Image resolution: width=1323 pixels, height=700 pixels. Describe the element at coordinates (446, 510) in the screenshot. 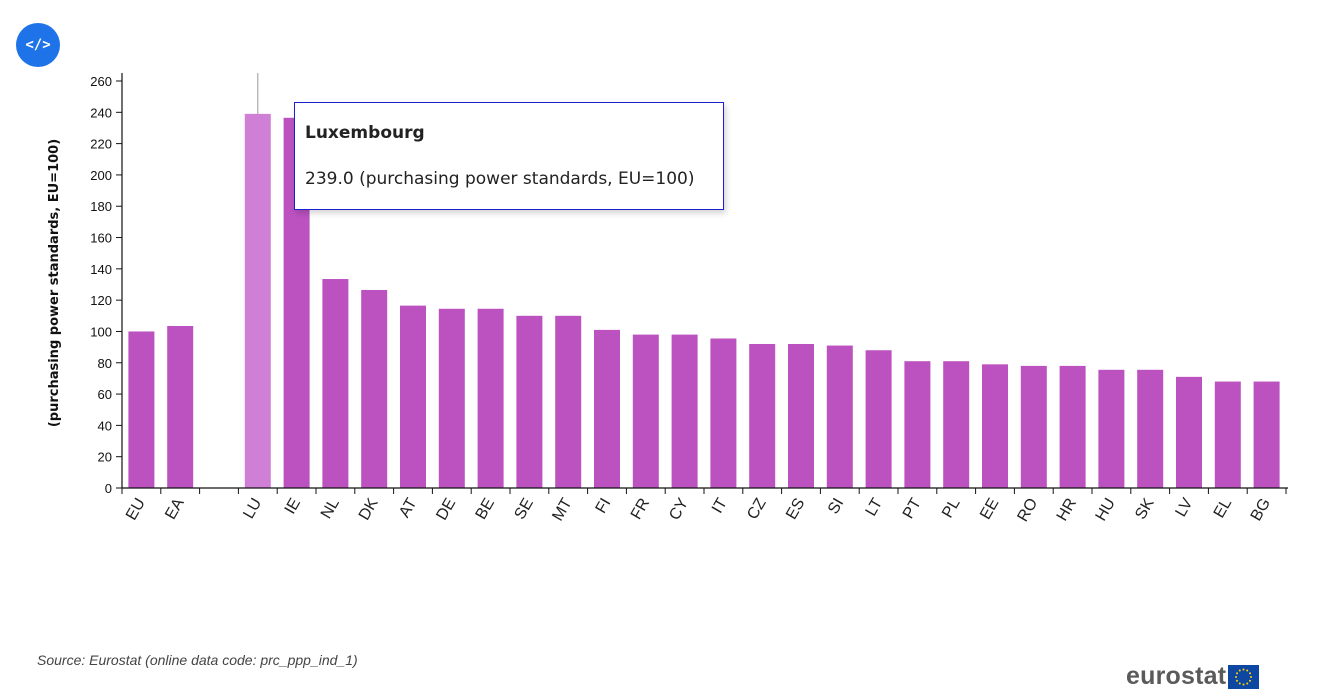

I see `x-tick-label: DE` at that location.